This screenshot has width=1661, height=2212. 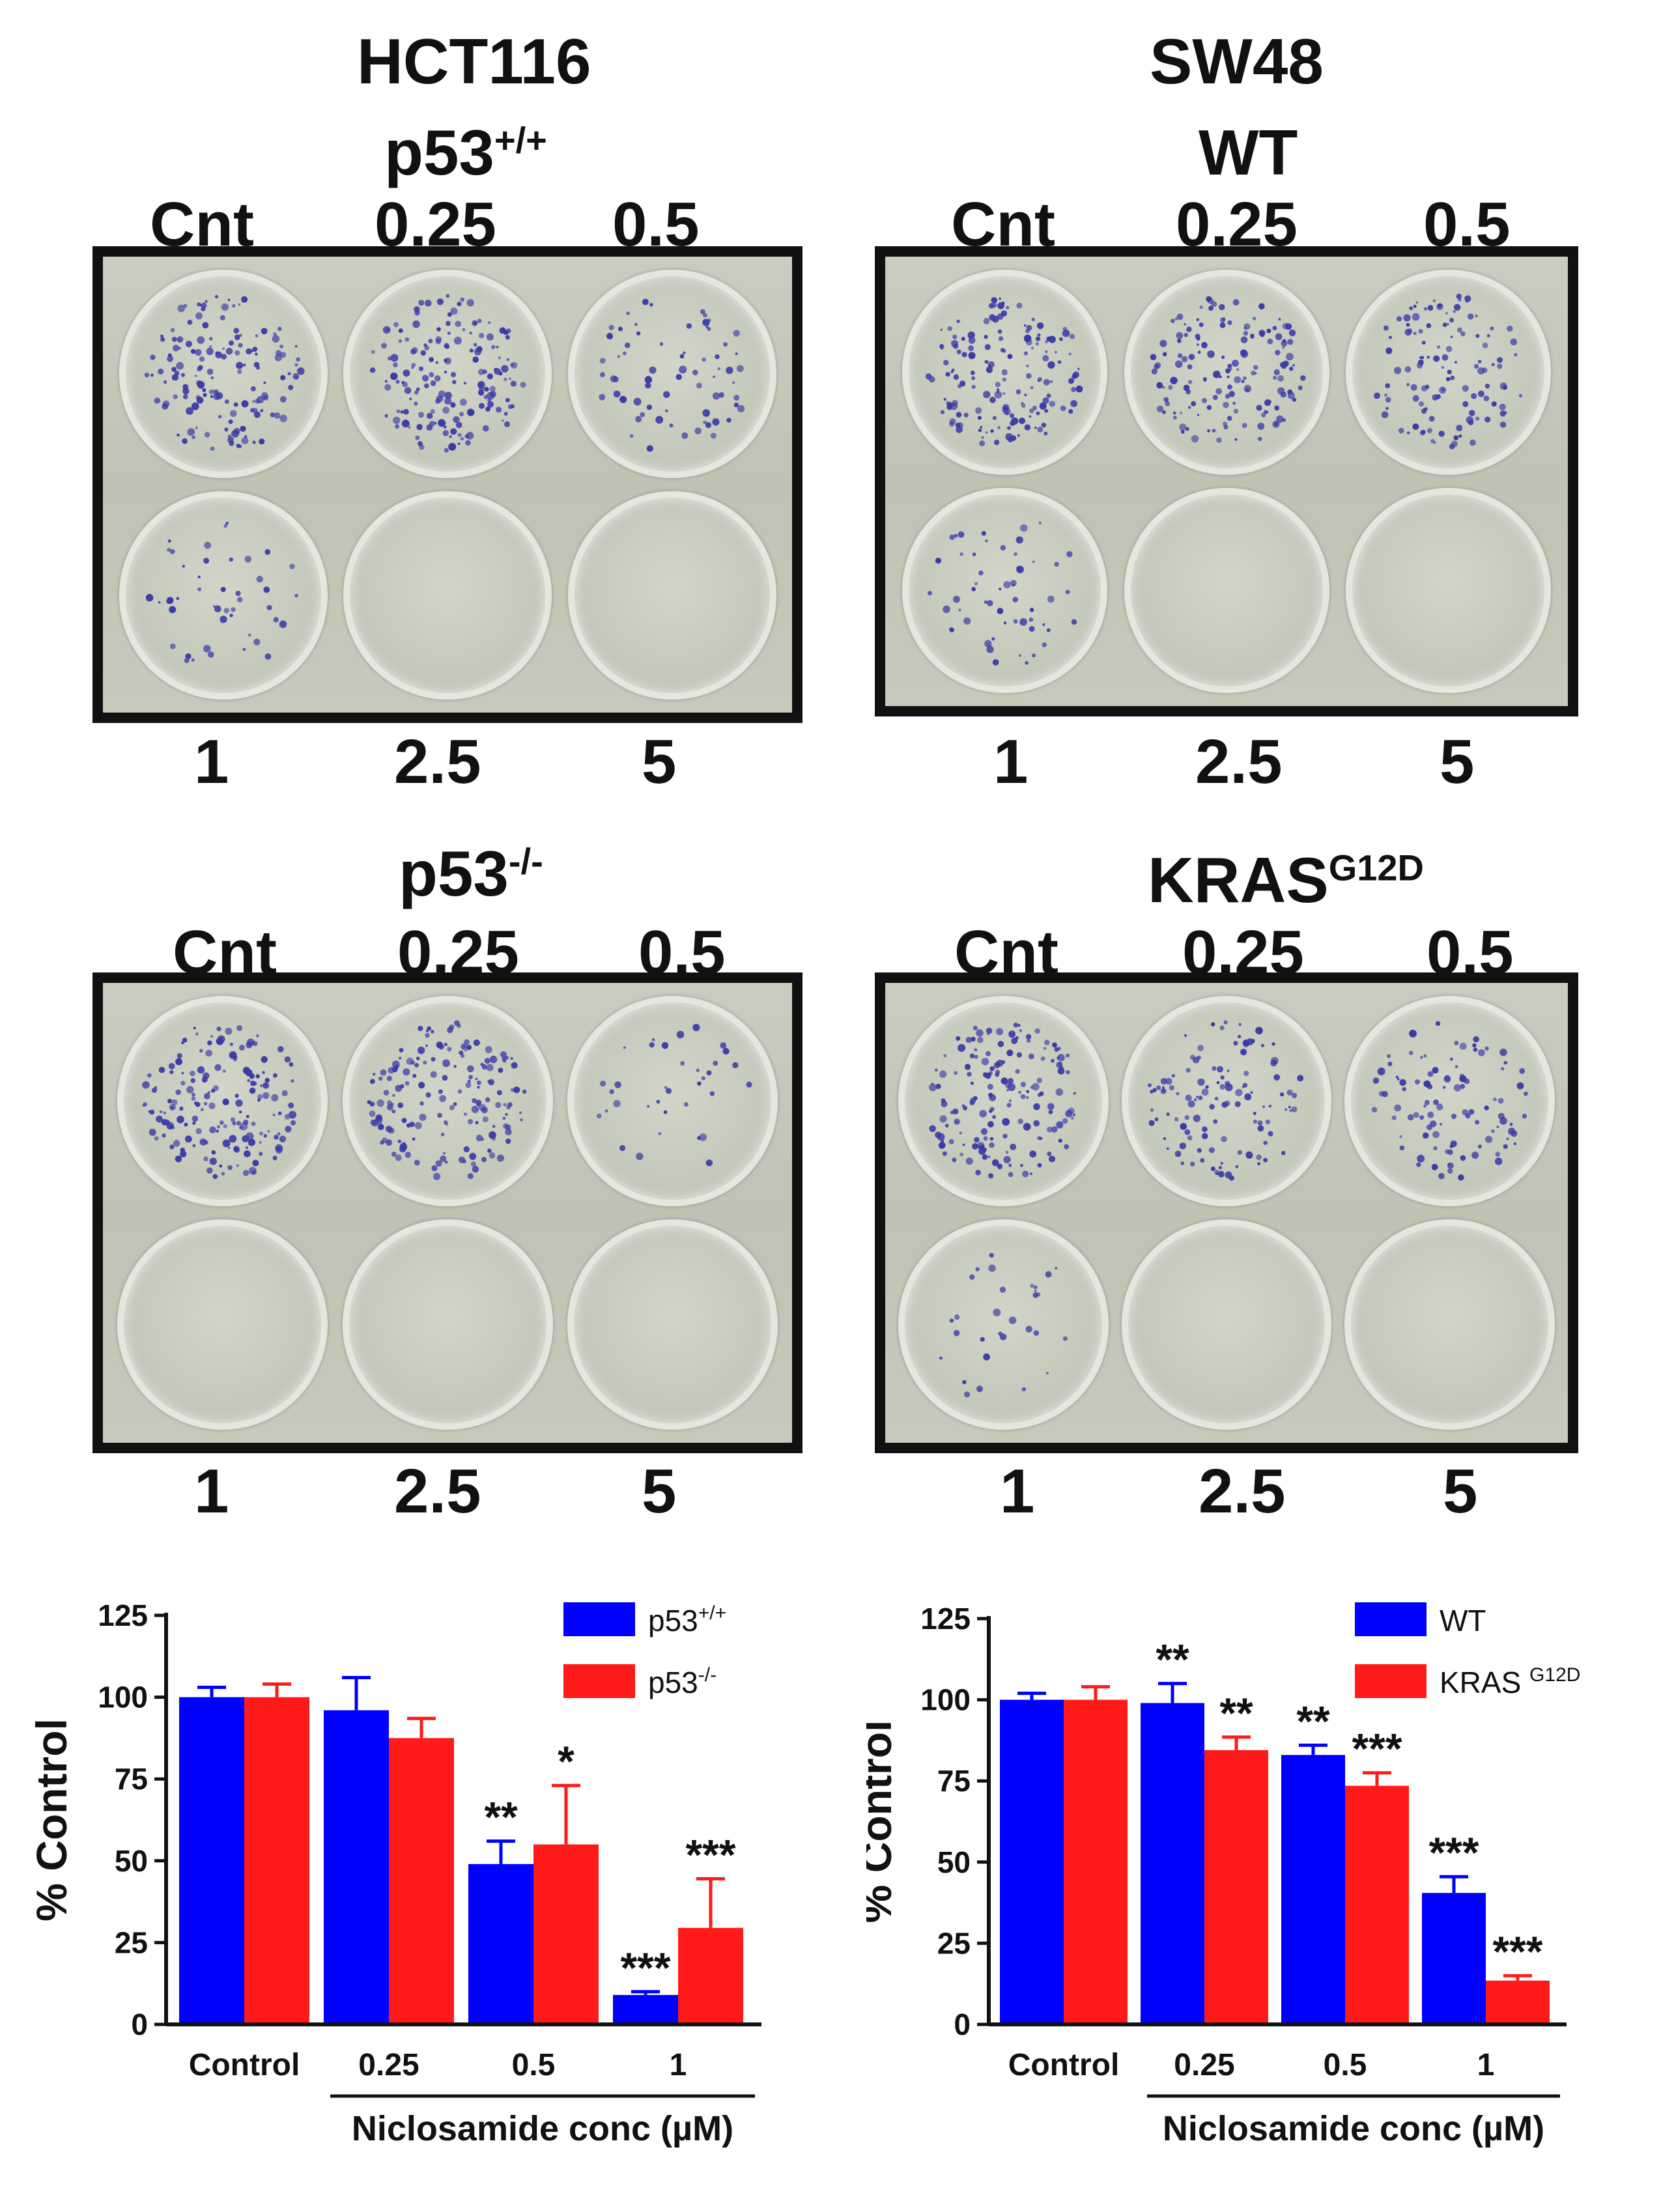 I want to click on significance-label: **, so click(x=1172, y=1660).